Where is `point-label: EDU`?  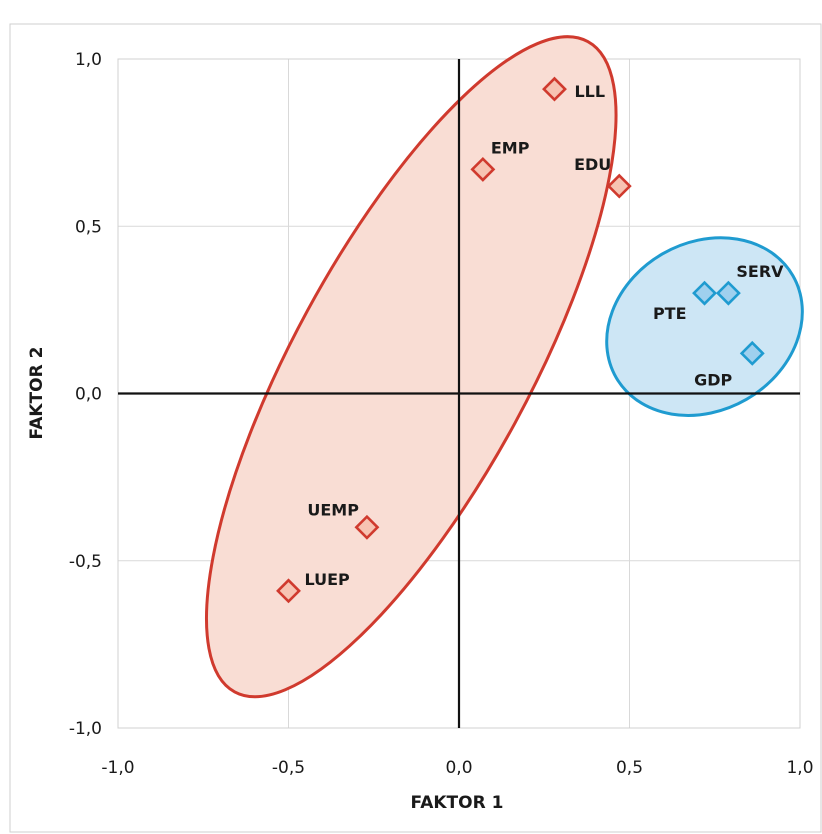 point-label: EDU is located at coordinates (592, 164).